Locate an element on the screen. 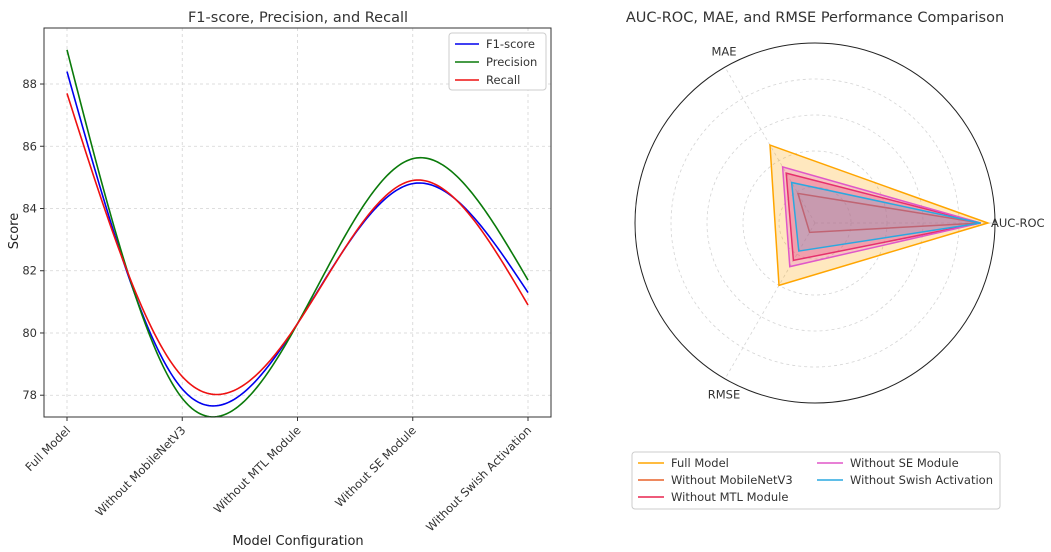 The height and width of the screenshot is (552, 1051). radar-series-without-mobilenetv3 is located at coordinates (888, 213).